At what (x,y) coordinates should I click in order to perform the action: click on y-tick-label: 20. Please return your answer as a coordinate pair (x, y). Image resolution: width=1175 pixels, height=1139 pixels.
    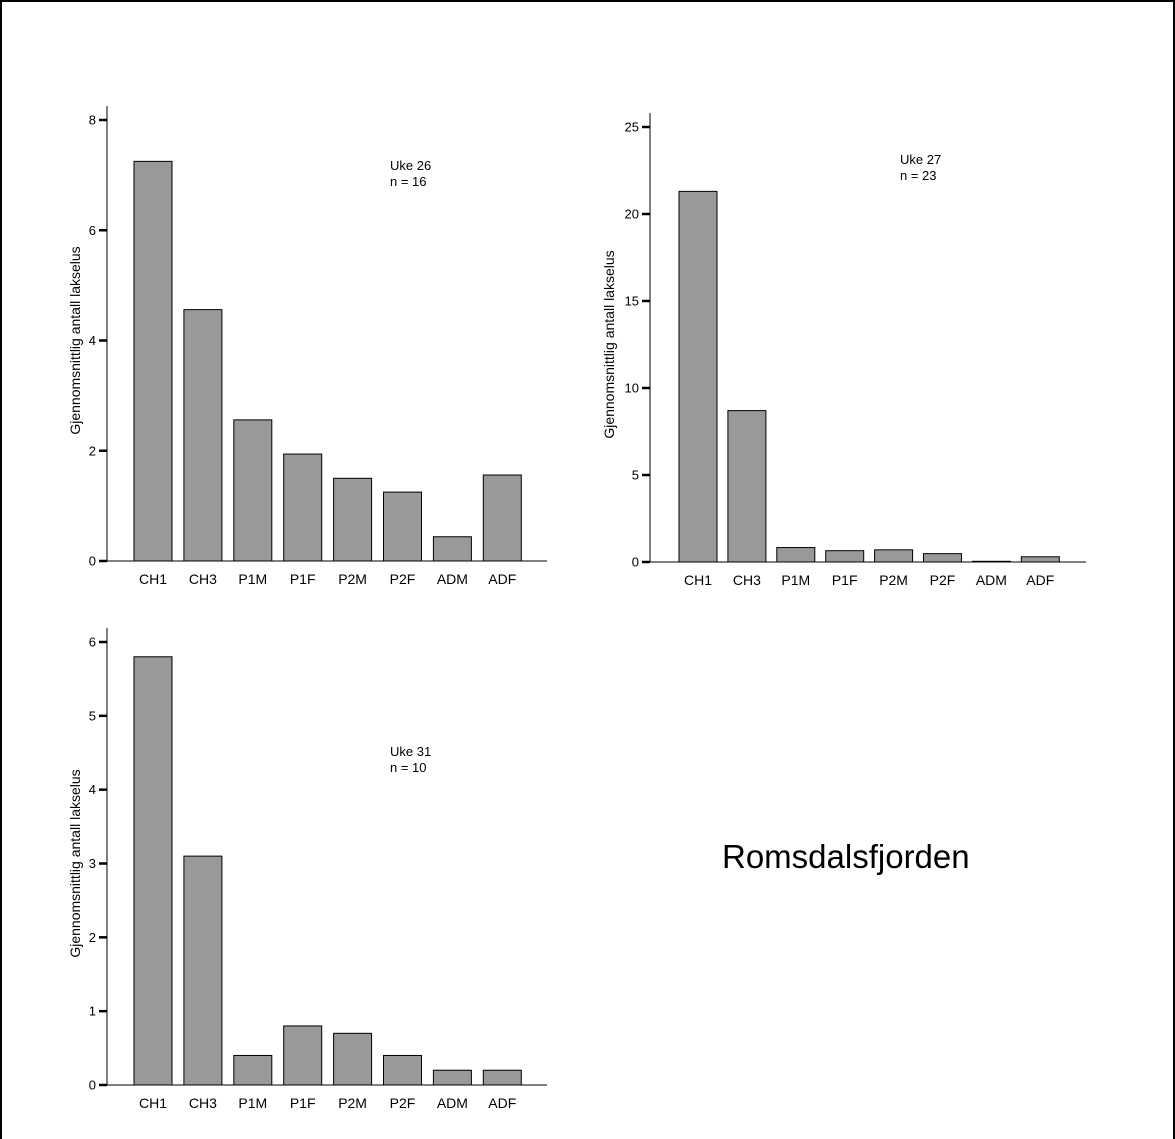
    Looking at the image, I should click on (632, 214).